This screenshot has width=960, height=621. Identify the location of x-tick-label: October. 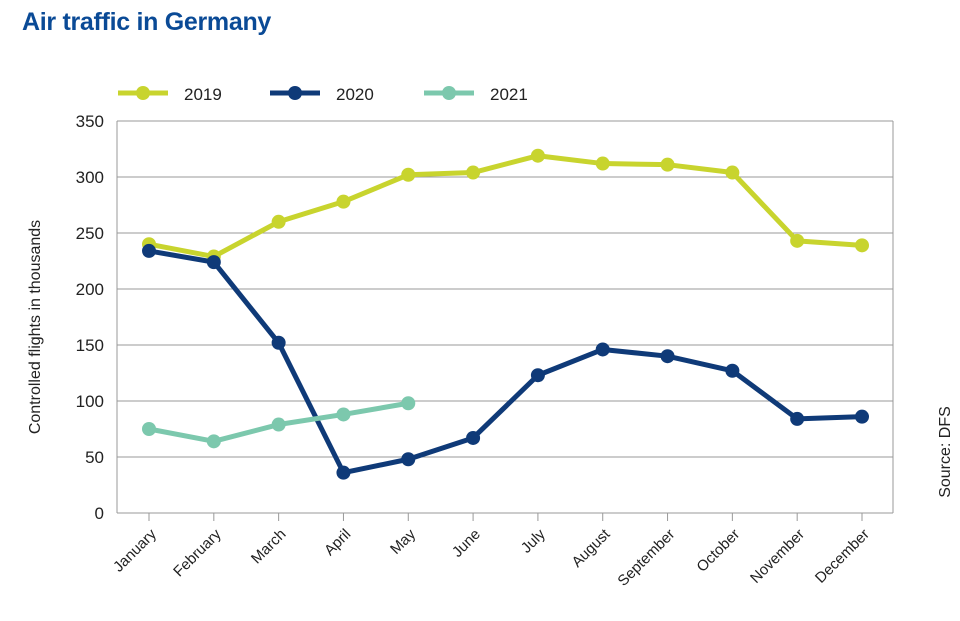
(718, 551).